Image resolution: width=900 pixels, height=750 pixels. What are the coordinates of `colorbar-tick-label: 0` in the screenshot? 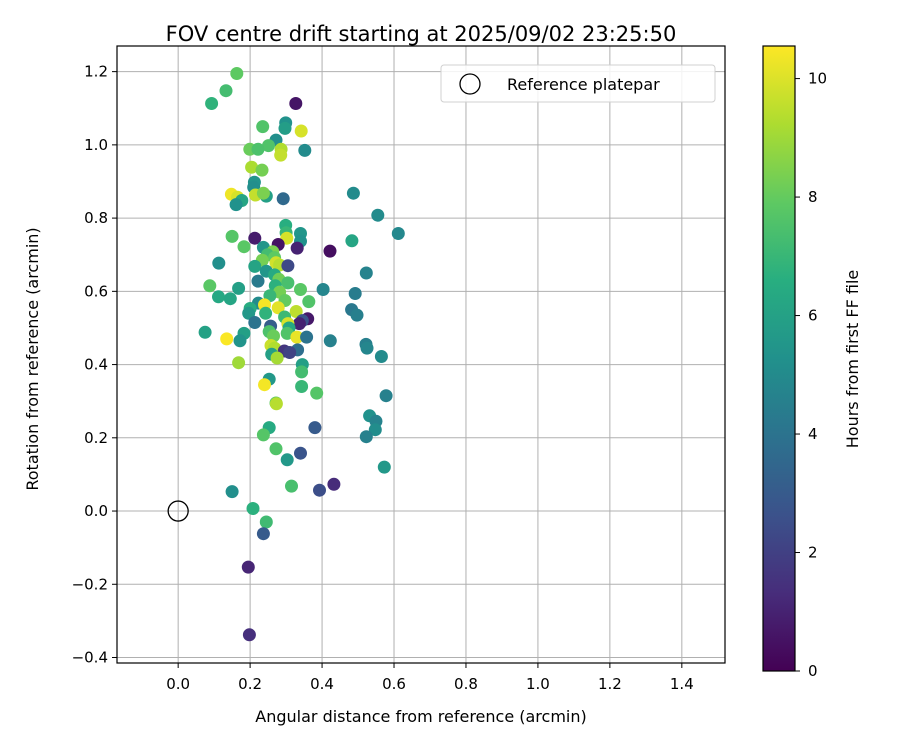 It's located at (813, 671).